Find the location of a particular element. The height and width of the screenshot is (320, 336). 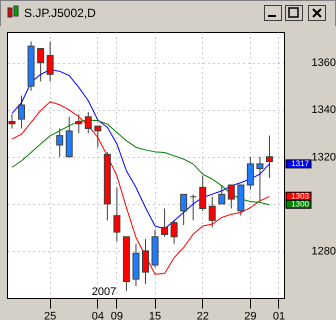

annotation: 1303 is located at coordinates (300, 195).